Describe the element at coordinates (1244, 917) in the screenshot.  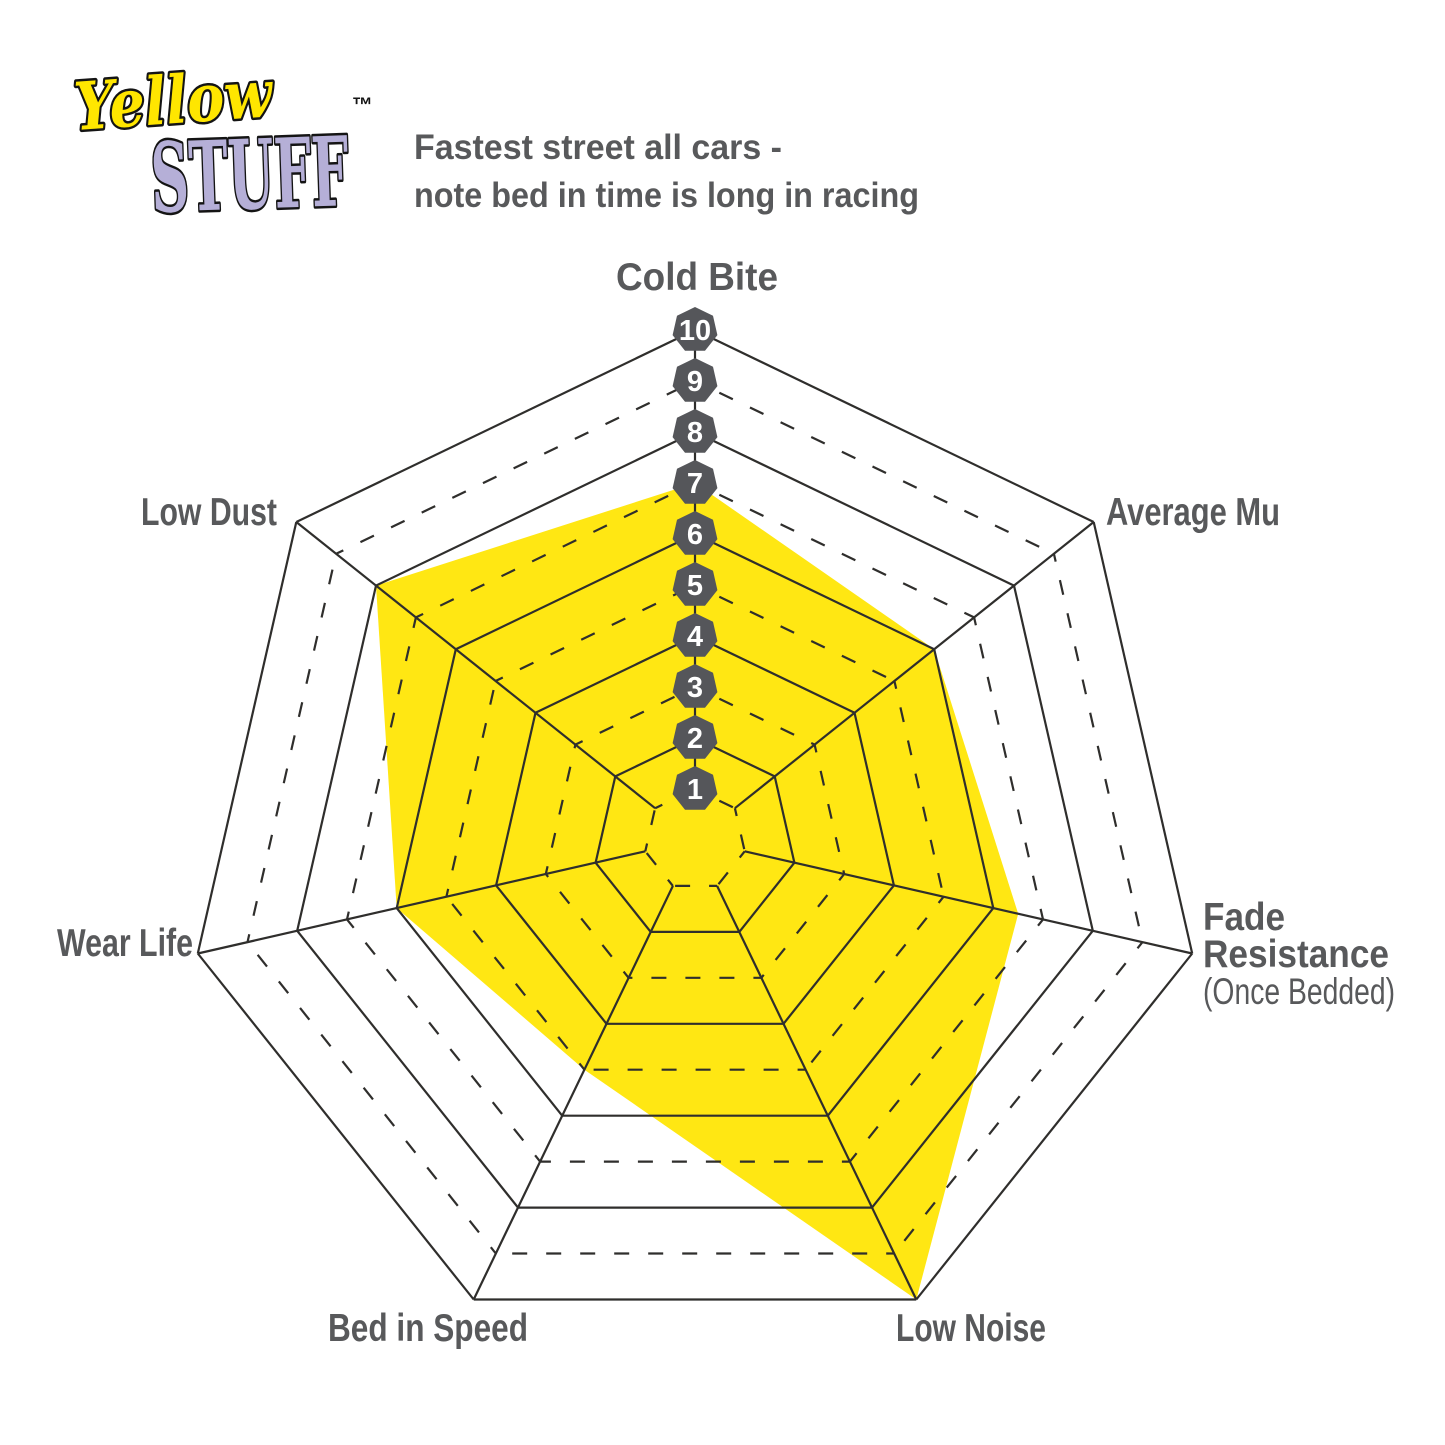
I see `axis-label-fade-resistance: Fade` at that location.